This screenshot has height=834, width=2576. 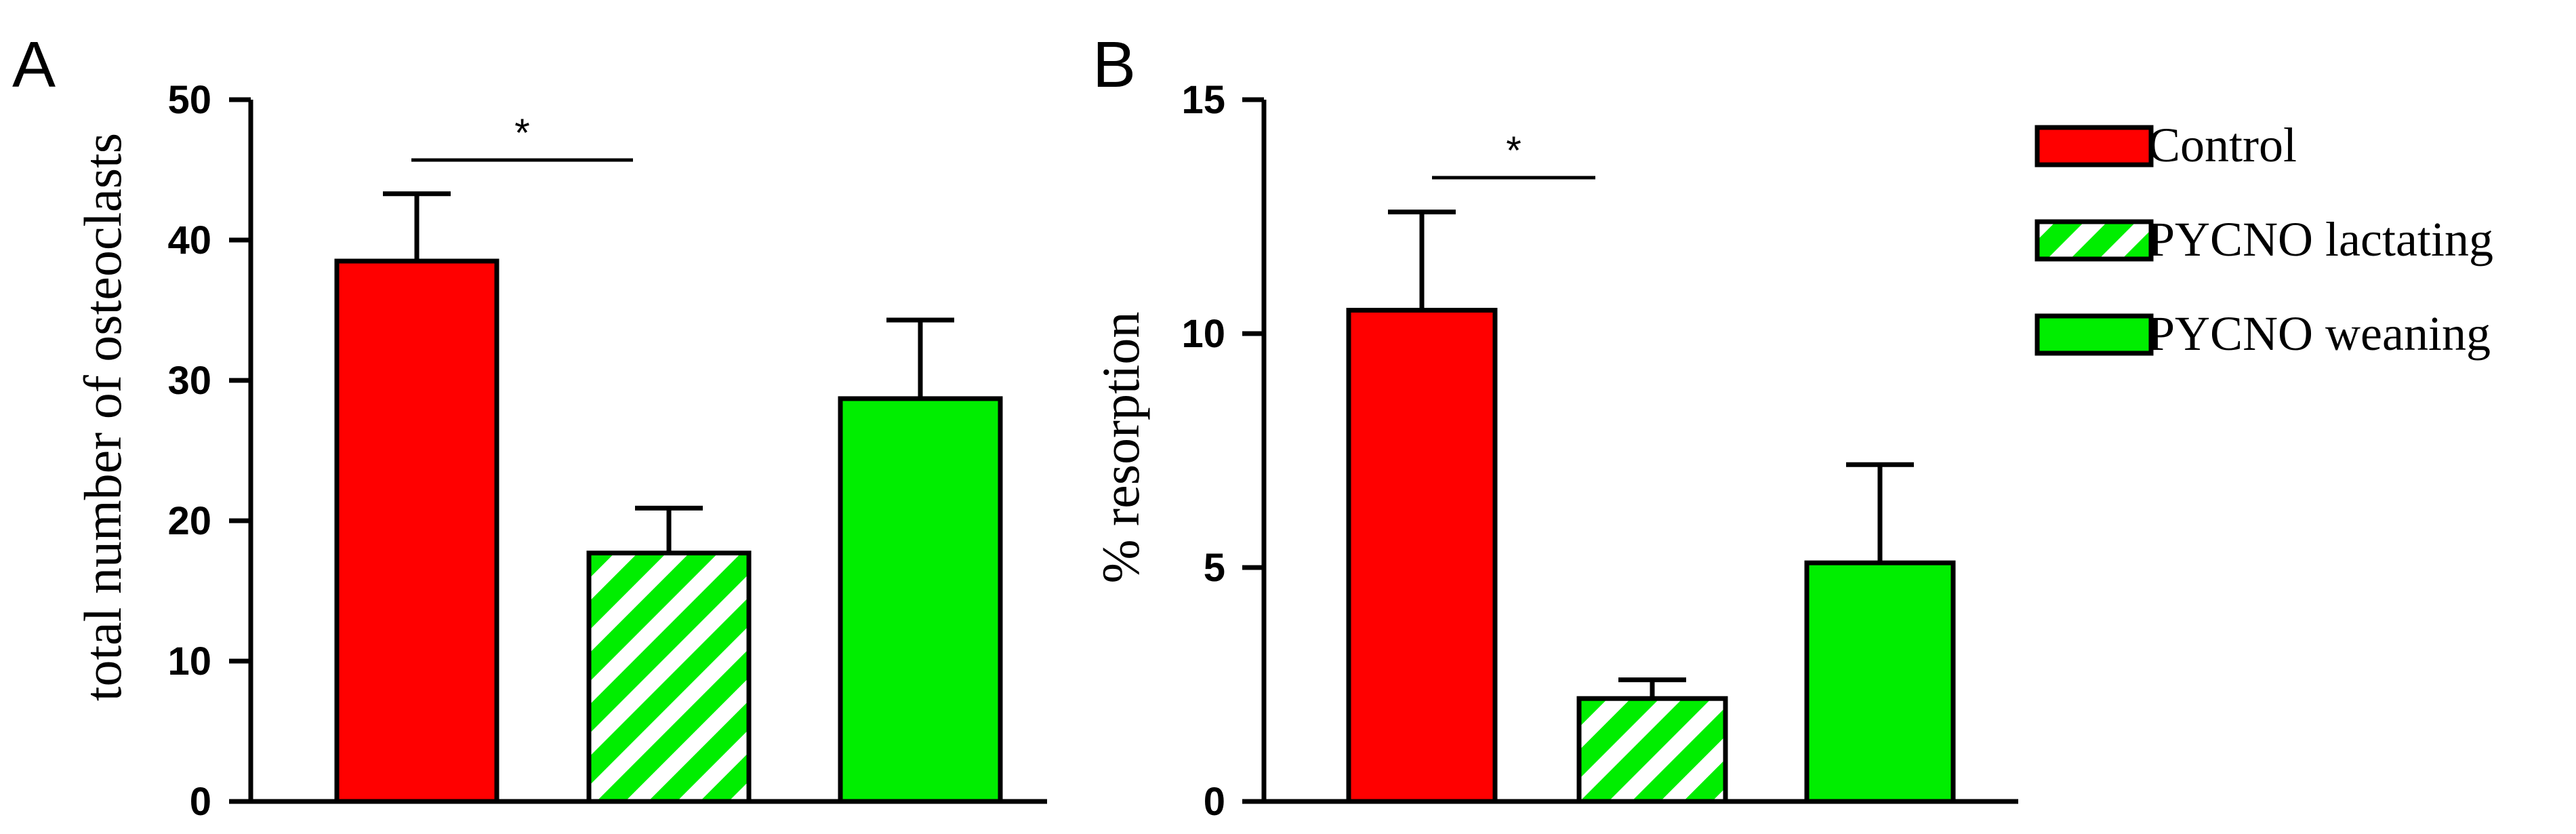 What do you see at coordinates (1114, 64) in the screenshot?
I see `panel-letter-b: B` at bounding box center [1114, 64].